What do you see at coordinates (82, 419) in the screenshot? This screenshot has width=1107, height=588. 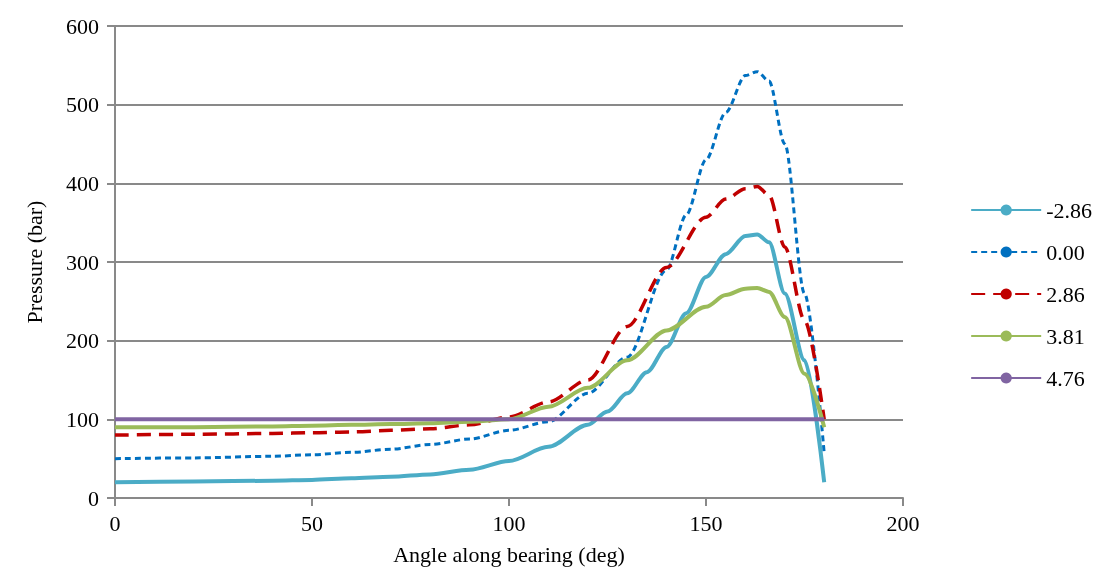 I see `y-tick-label: 100` at bounding box center [82, 419].